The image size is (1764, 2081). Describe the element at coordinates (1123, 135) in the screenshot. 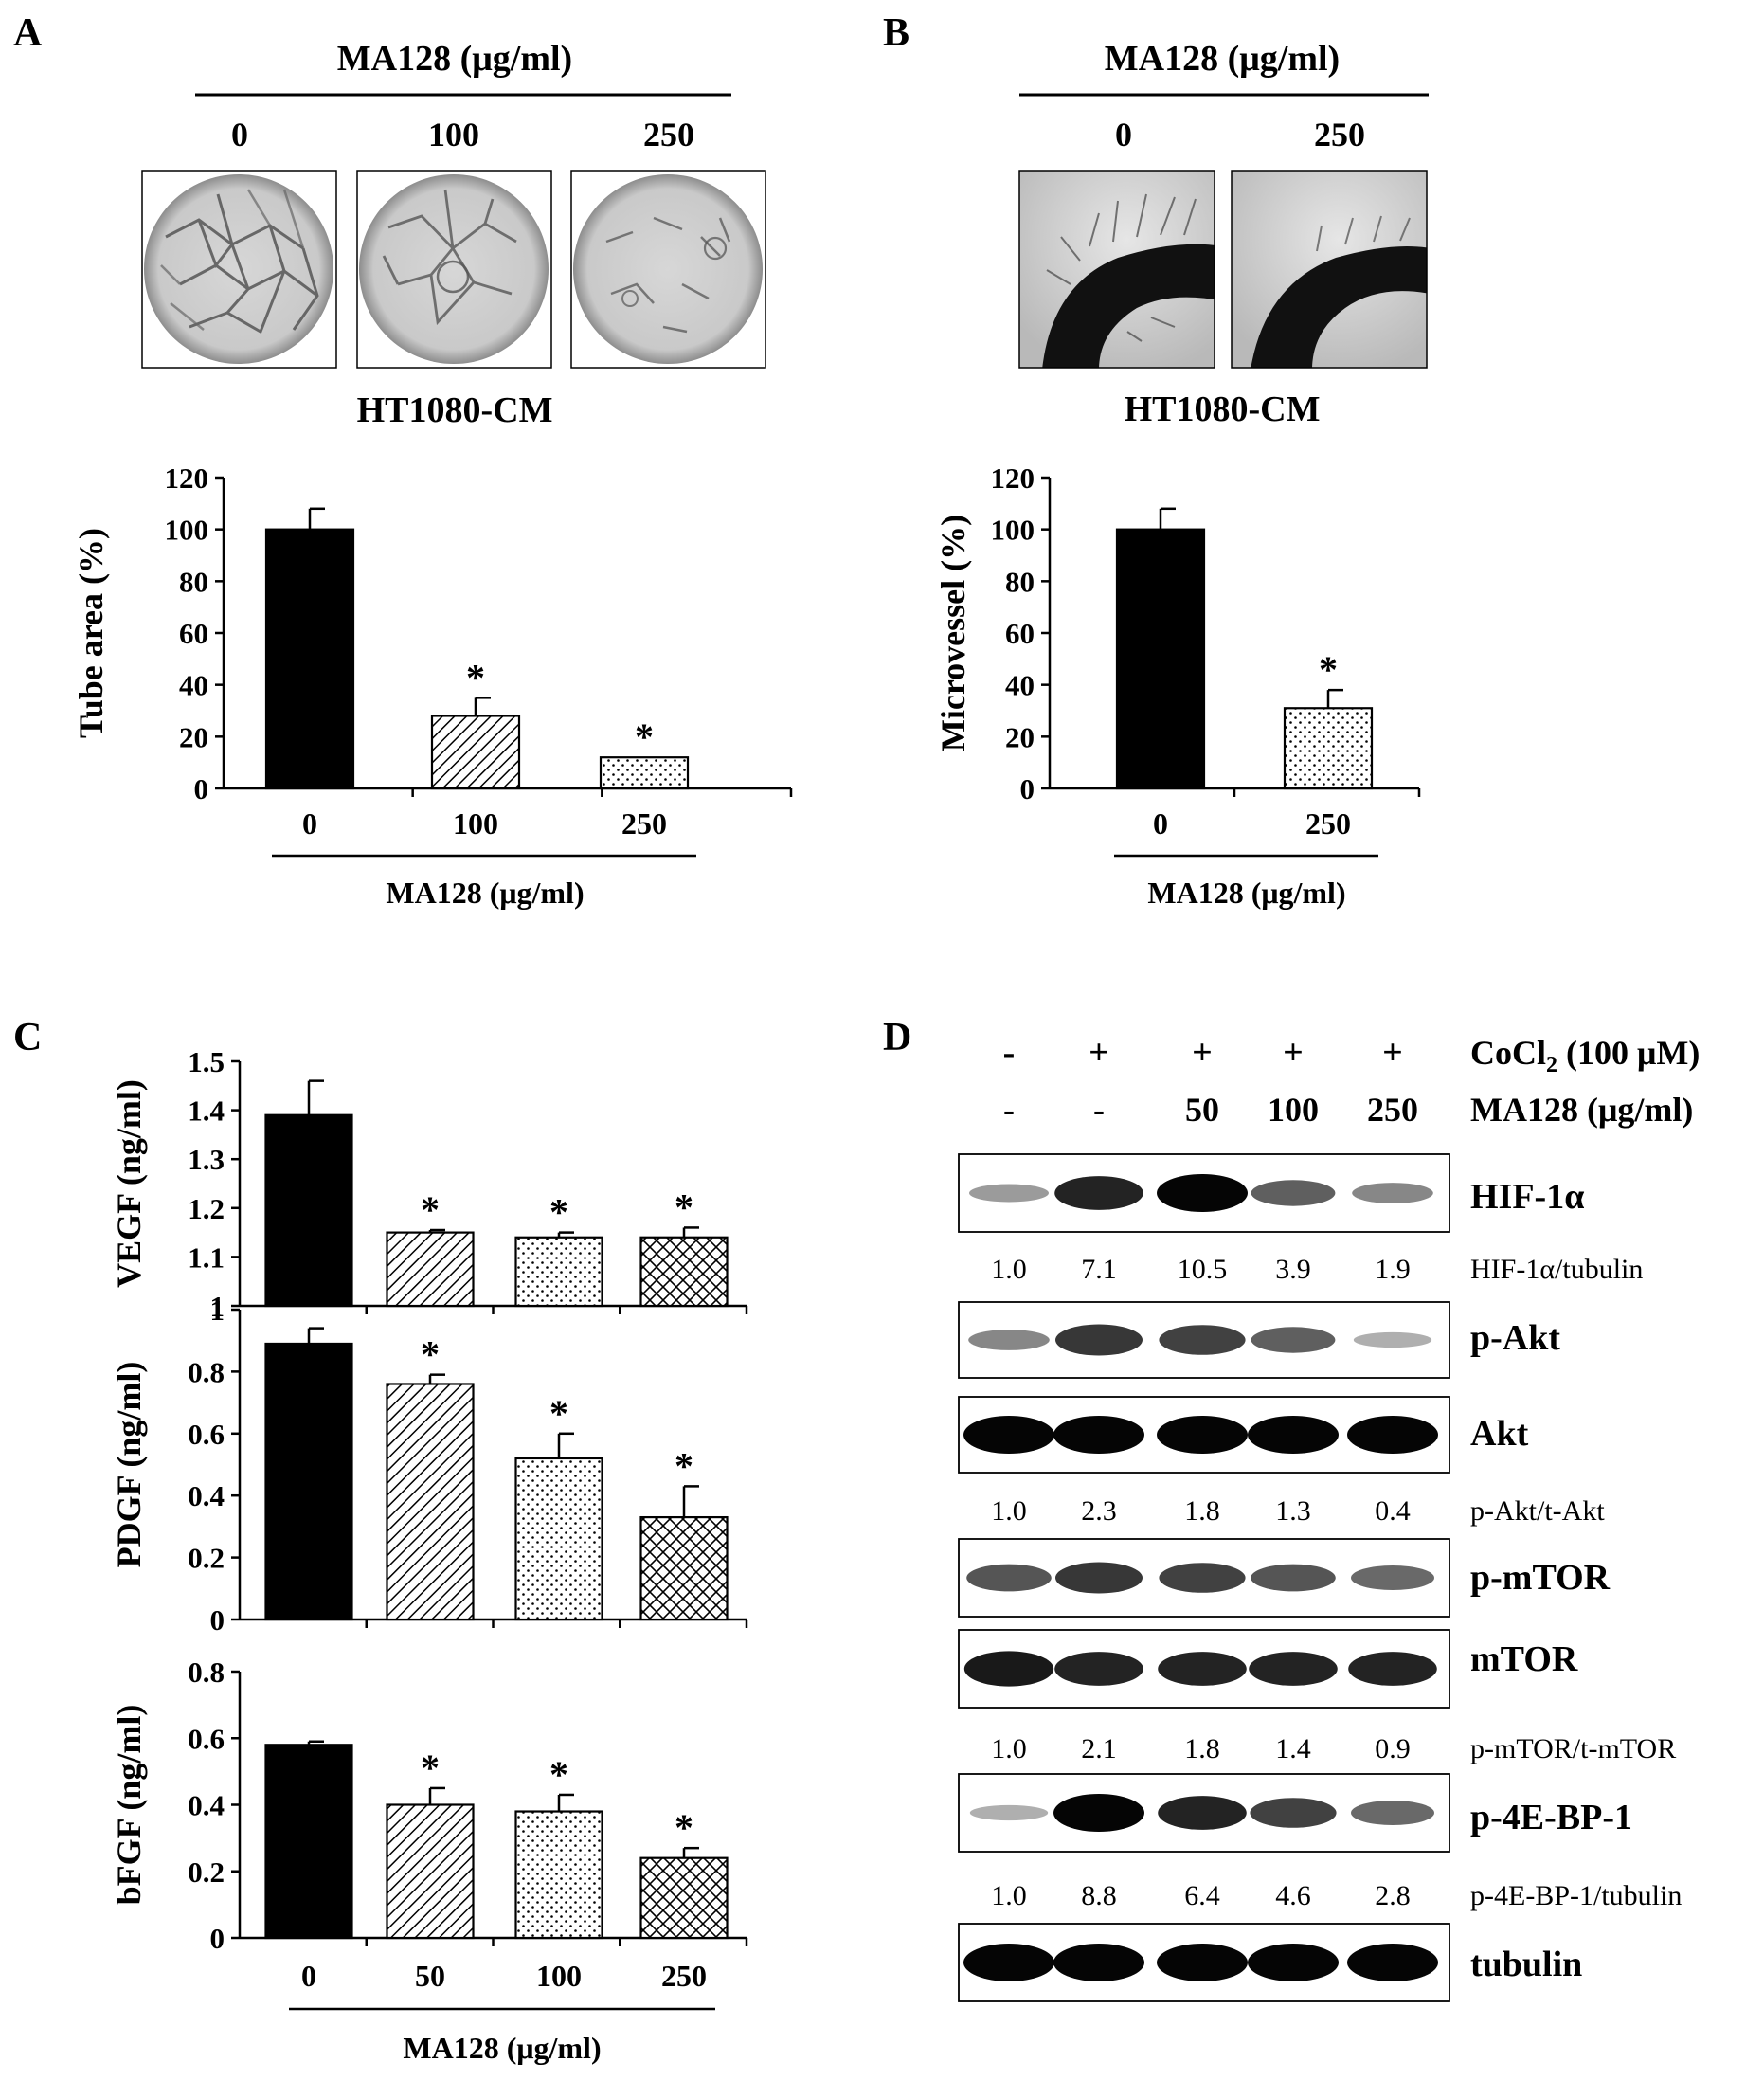

I see `panel-b-dose-0: 0` at that location.